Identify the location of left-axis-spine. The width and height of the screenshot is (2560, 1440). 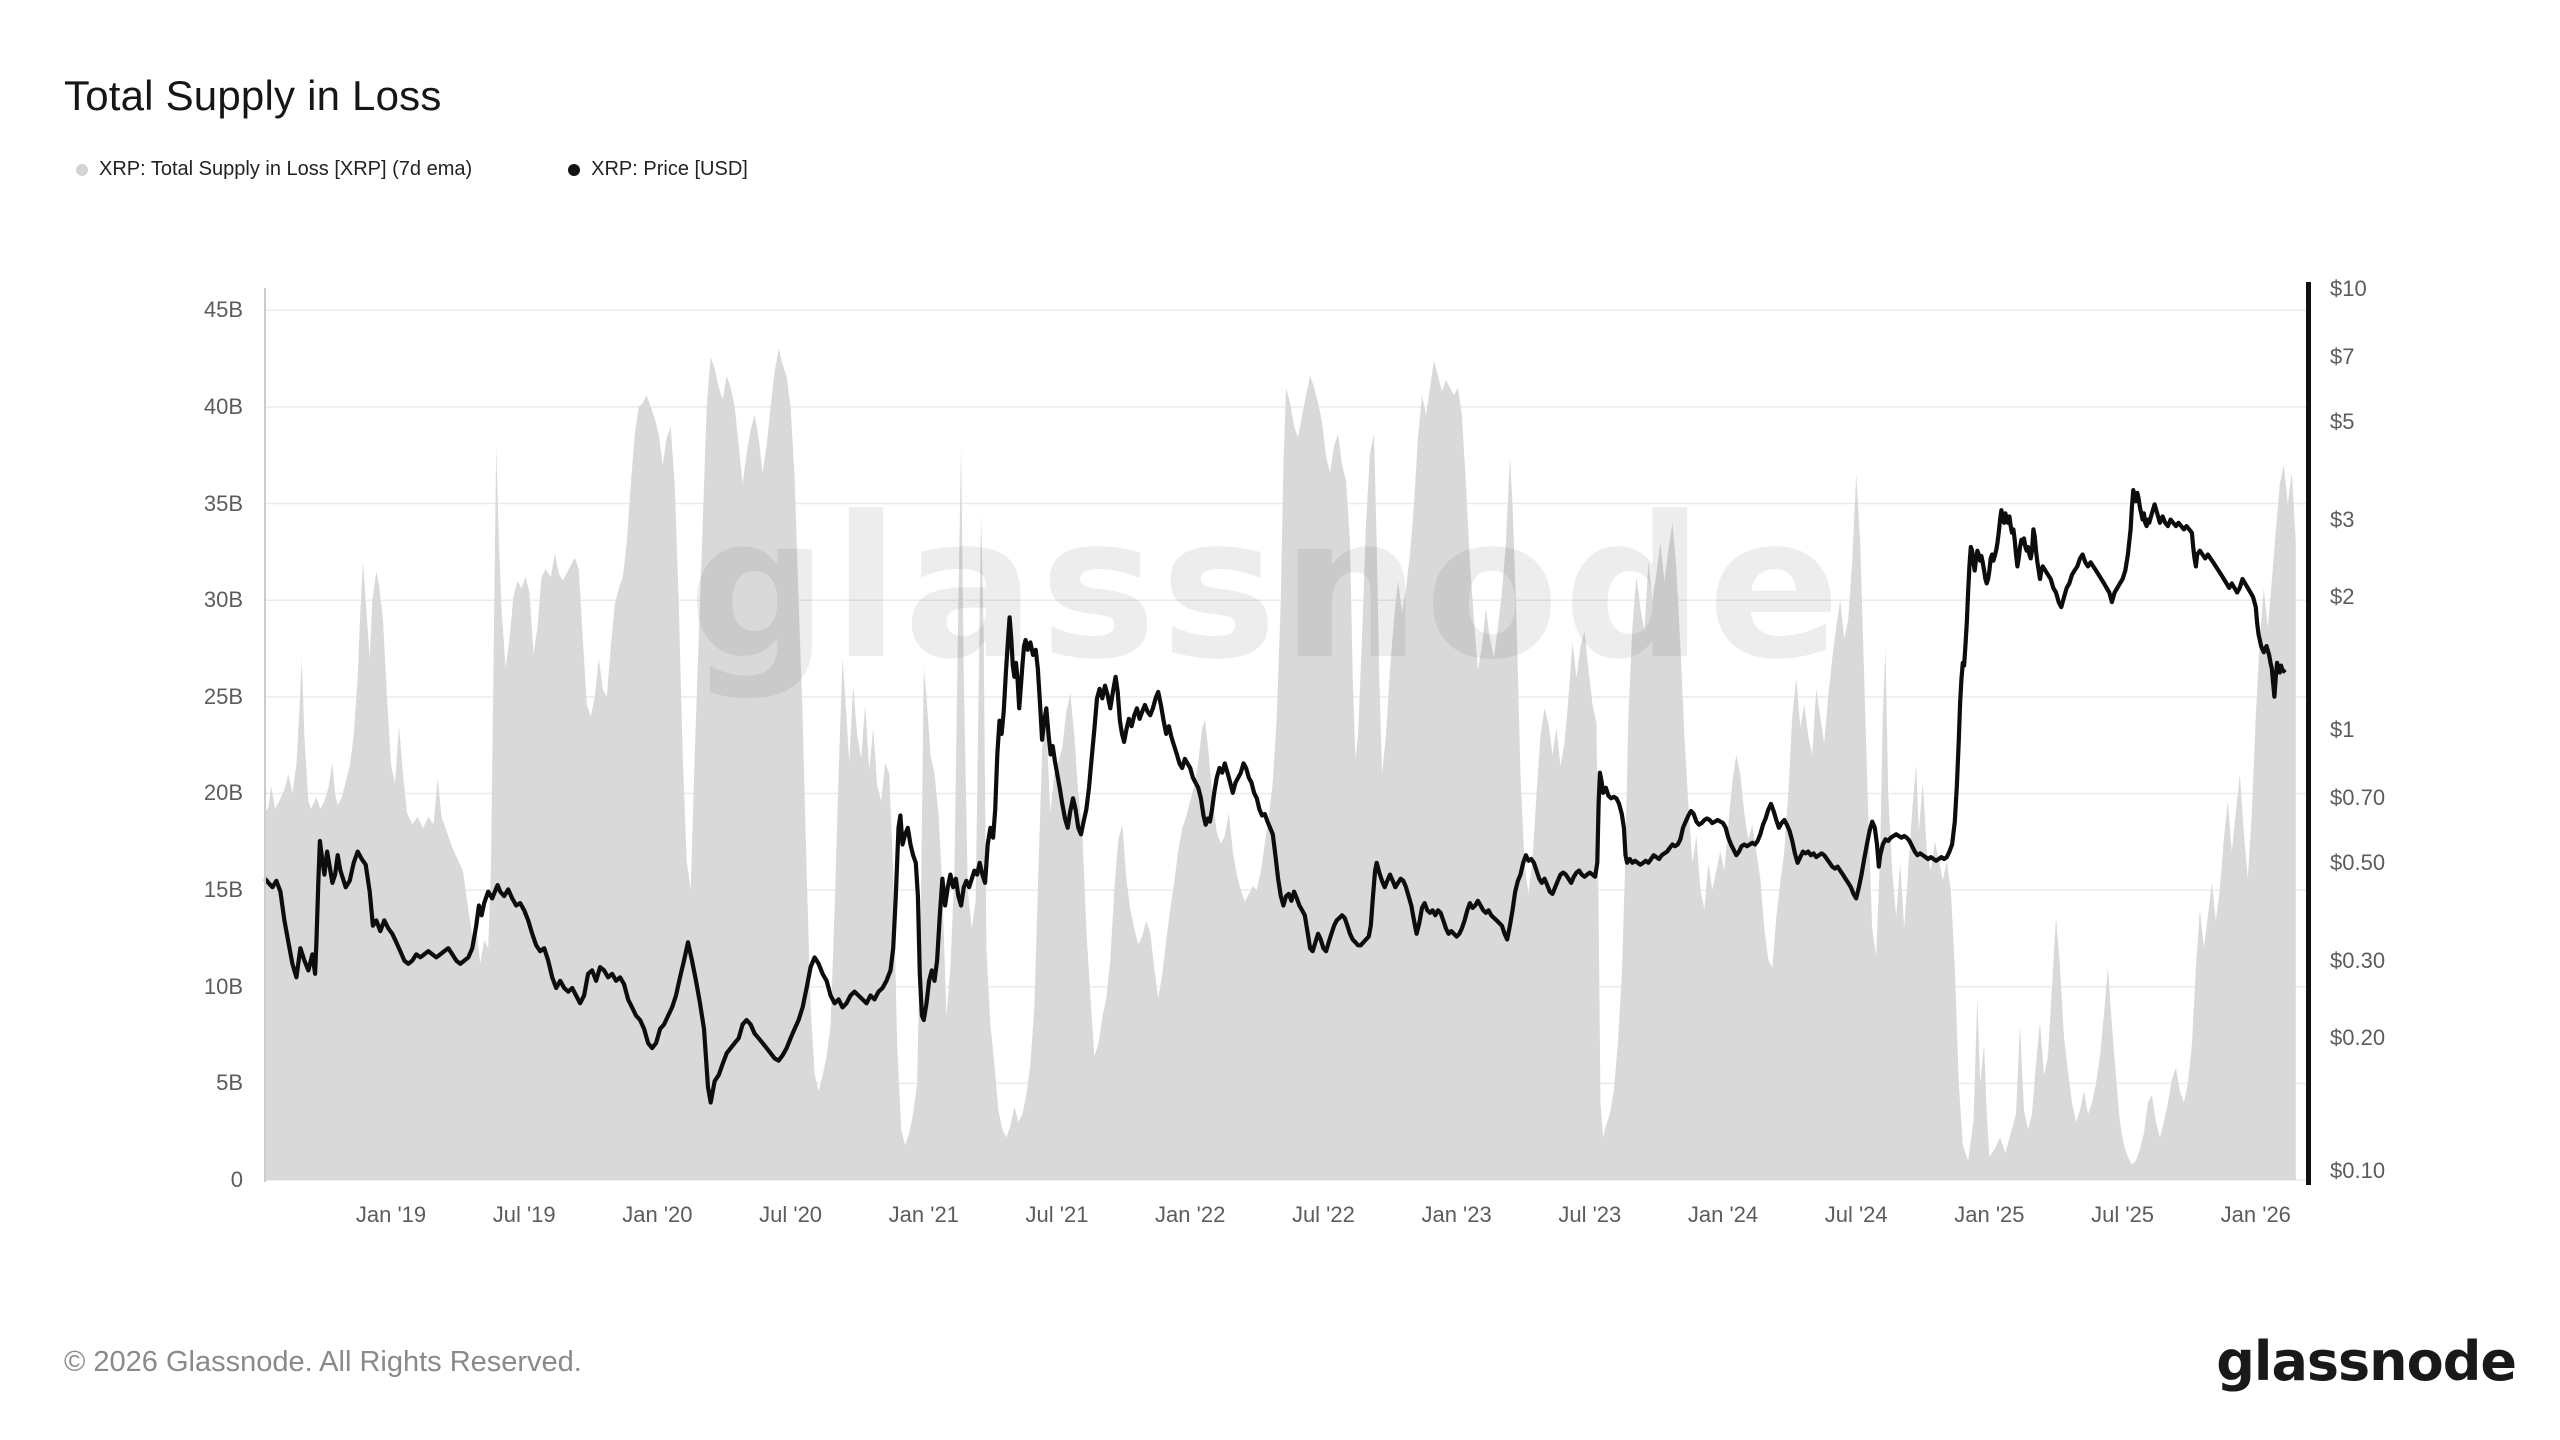
(265, 735).